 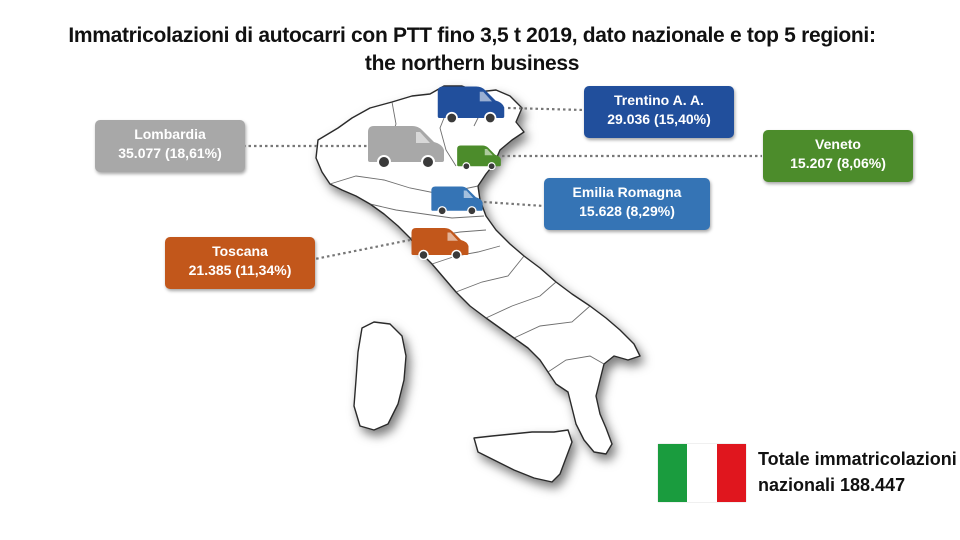 What do you see at coordinates (838, 144) in the screenshot?
I see `region-name: Veneto` at bounding box center [838, 144].